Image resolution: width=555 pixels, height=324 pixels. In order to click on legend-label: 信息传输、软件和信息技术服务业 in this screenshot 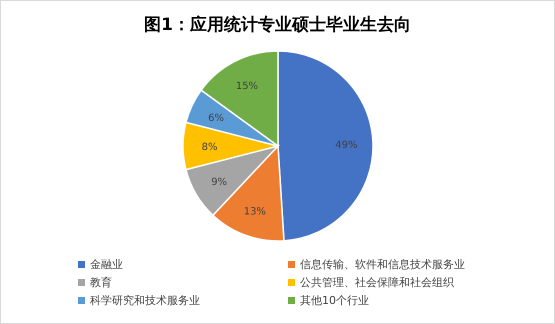, I will do `click(382, 264)`.